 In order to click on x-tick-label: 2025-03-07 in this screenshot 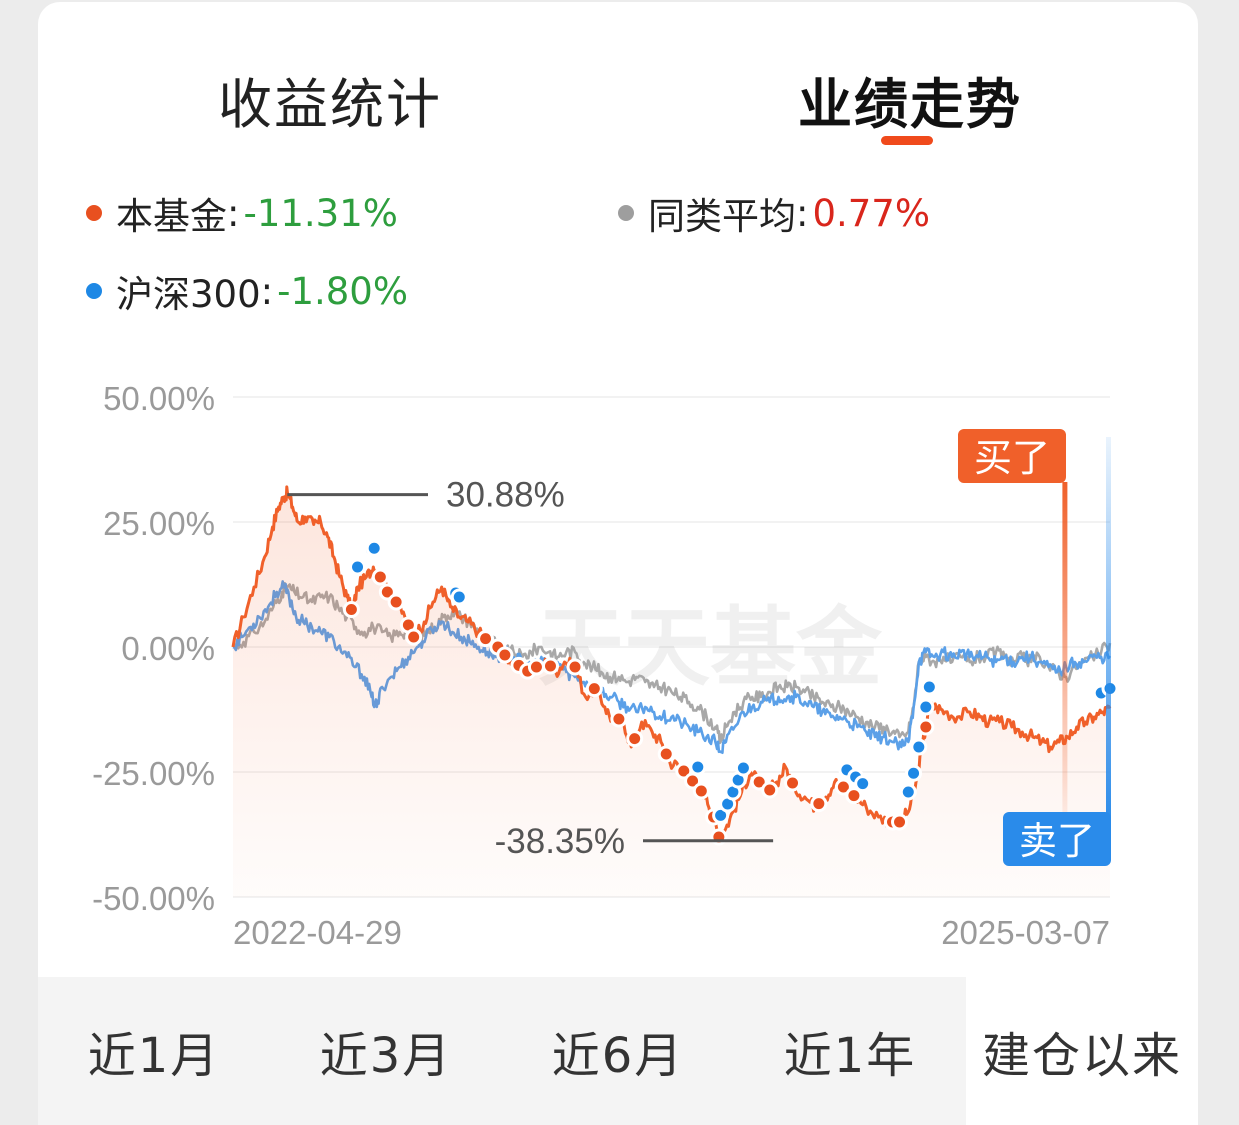, I will do `click(1025, 932)`.